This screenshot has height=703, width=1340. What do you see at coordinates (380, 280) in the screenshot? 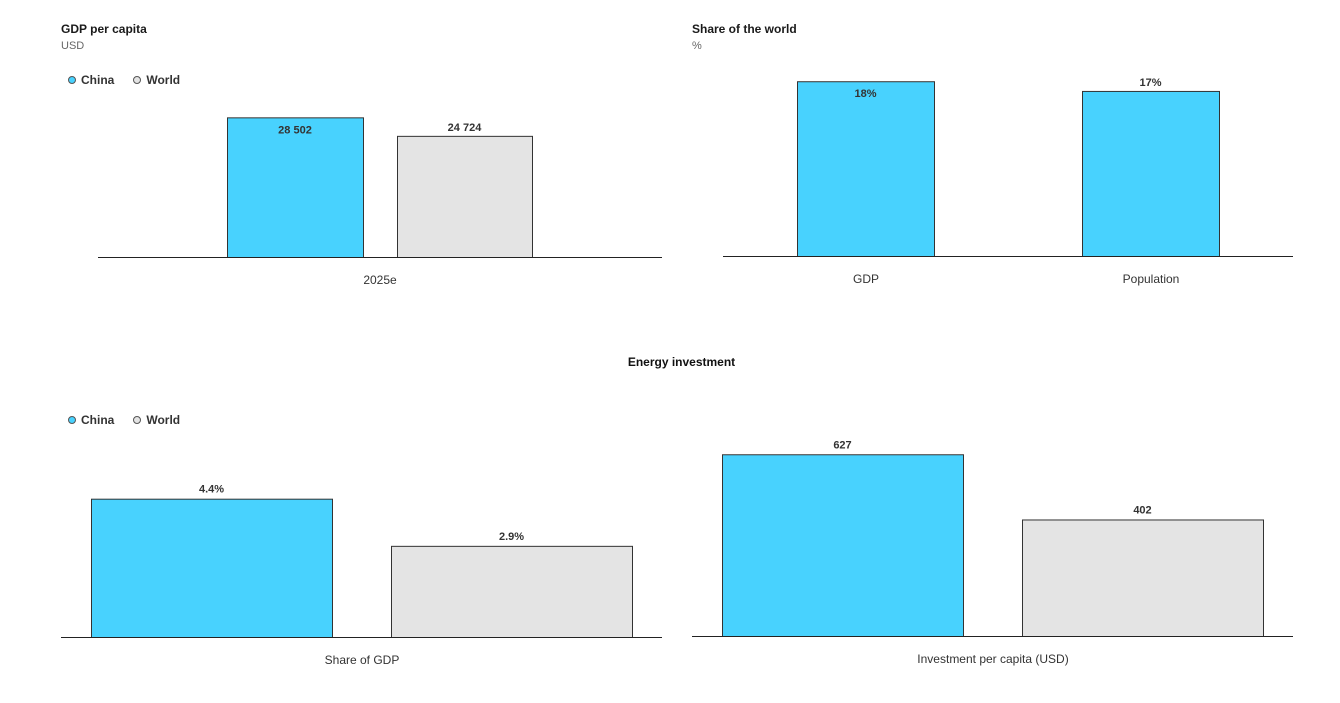
I see `x-tick-label: 2025e` at bounding box center [380, 280].